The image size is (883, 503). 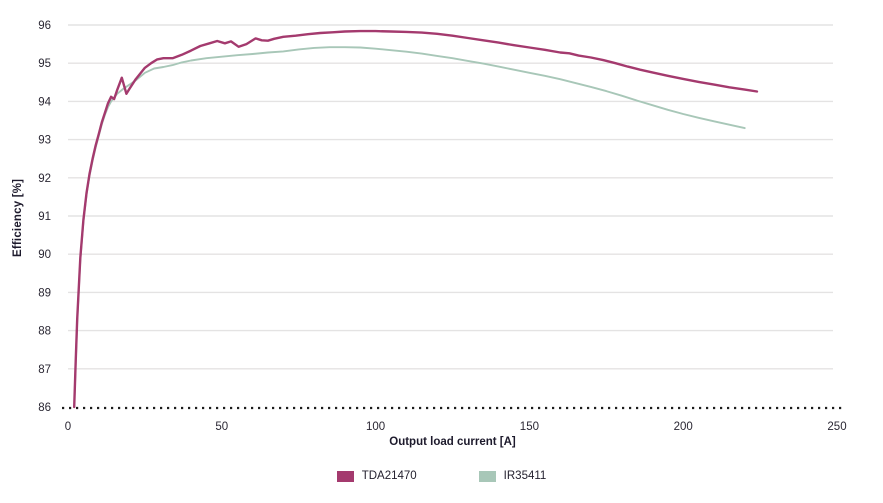 What do you see at coordinates (487, 476) in the screenshot?
I see `legend-swatch-ir35411` at bounding box center [487, 476].